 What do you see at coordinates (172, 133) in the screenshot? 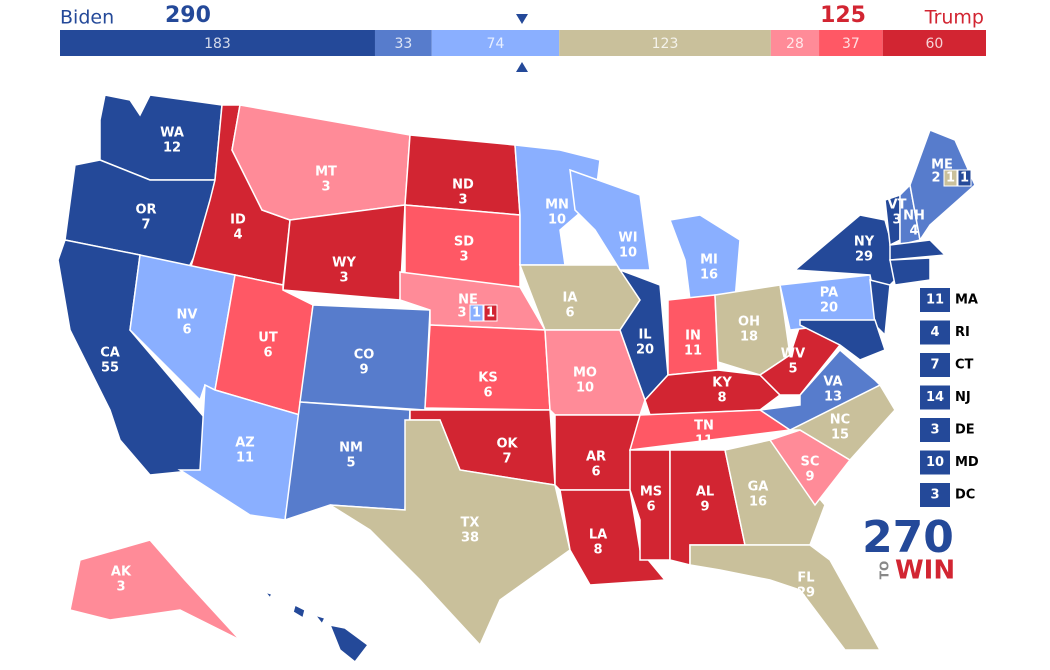
I see `state-label: WA` at bounding box center [172, 133].